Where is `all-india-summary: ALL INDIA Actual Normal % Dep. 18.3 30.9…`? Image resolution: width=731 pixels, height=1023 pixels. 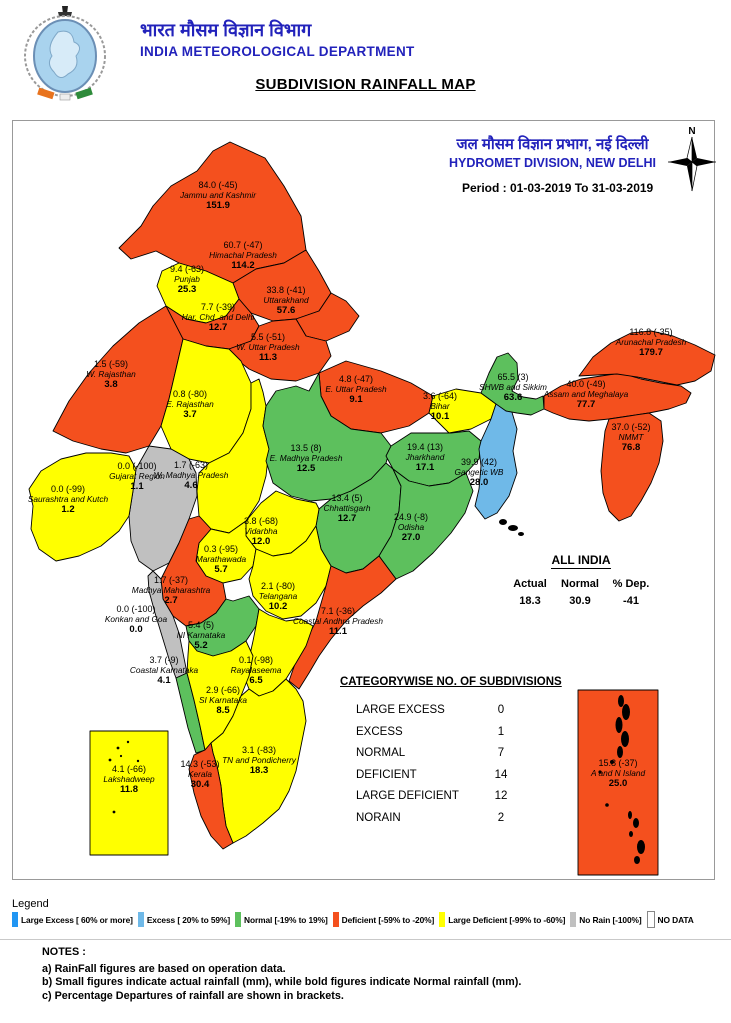 all-india-summary: ALL INDIA Actual Normal % Dep. 18.3 30.9… is located at coordinates (581, 579).